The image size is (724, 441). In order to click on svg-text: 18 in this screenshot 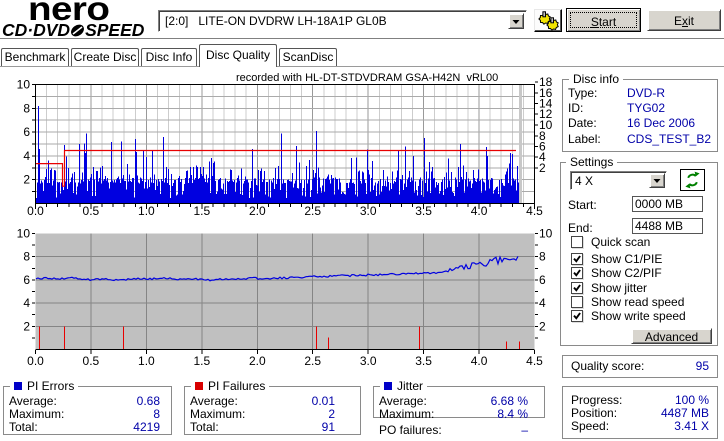, I will do `click(546, 82)`.